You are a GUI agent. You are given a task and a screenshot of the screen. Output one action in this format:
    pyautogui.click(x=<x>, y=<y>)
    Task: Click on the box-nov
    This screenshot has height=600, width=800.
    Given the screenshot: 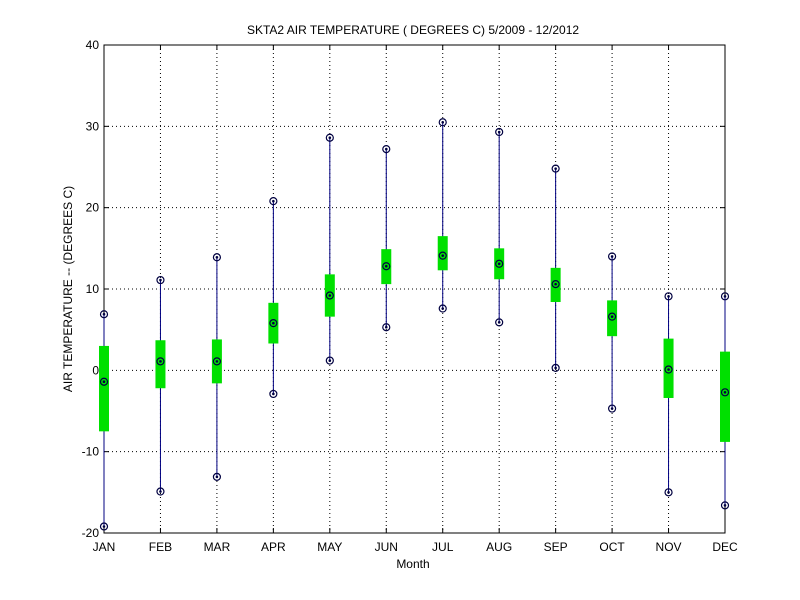 What is the action you would take?
    pyautogui.click(x=668, y=394)
    